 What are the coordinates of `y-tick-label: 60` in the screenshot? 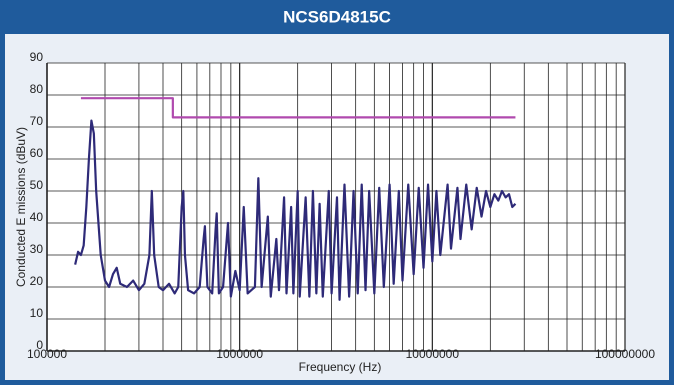 It's located at (37, 153).